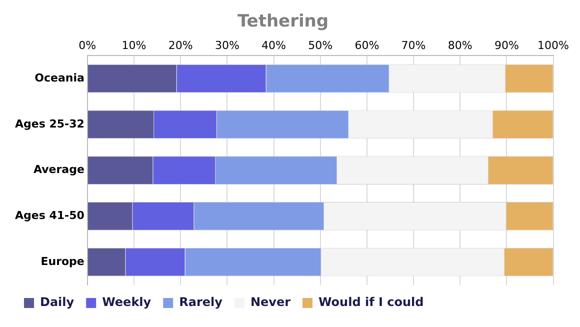 The height and width of the screenshot is (327, 580). What do you see at coordinates (371, 302) in the screenshot?
I see `legend-label: Would if I could` at bounding box center [371, 302].